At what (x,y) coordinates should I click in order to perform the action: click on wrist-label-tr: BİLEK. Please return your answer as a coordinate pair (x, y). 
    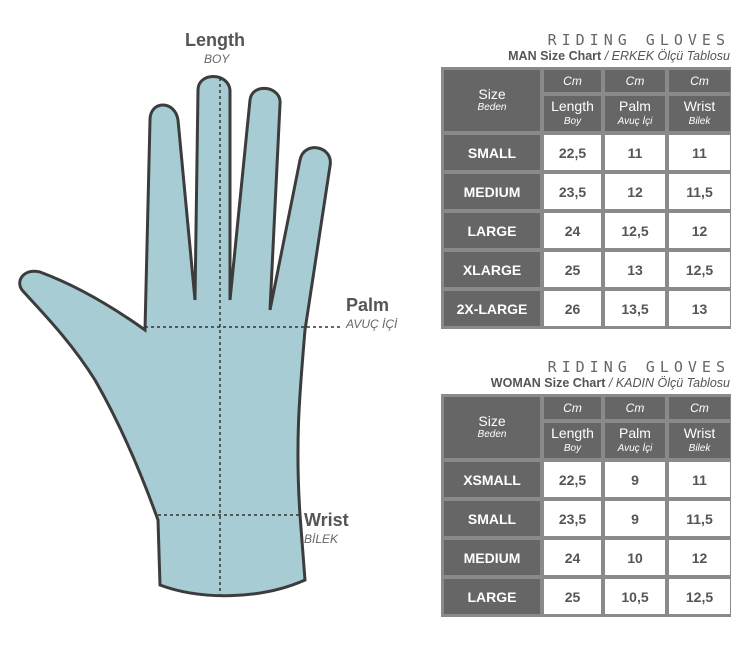
    Looking at the image, I should click on (321, 539).